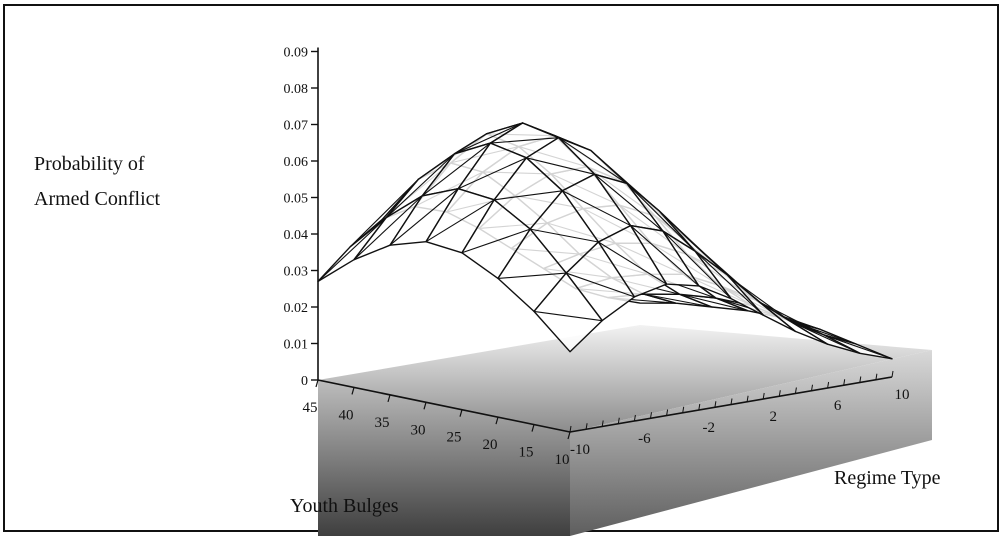 The width and height of the screenshot is (1004, 536). Describe the element at coordinates (526, 453) in the screenshot. I see `y-tick-label: 15` at that location.